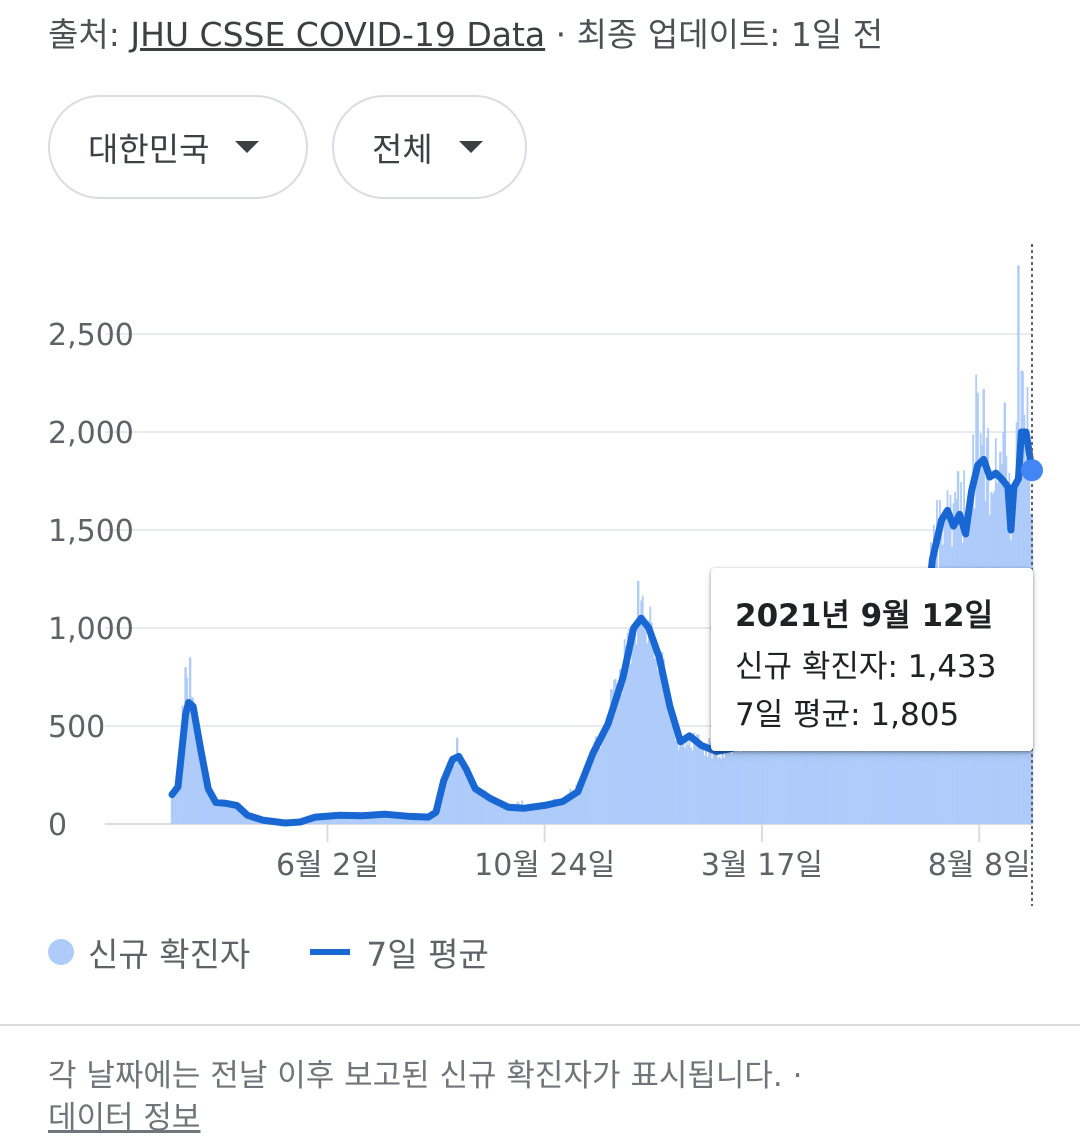 The width and height of the screenshot is (1080, 1138). What do you see at coordinates (247, 147) in the screenshot?
I see `chevron-down-icon` at bounding box center [247, 147].